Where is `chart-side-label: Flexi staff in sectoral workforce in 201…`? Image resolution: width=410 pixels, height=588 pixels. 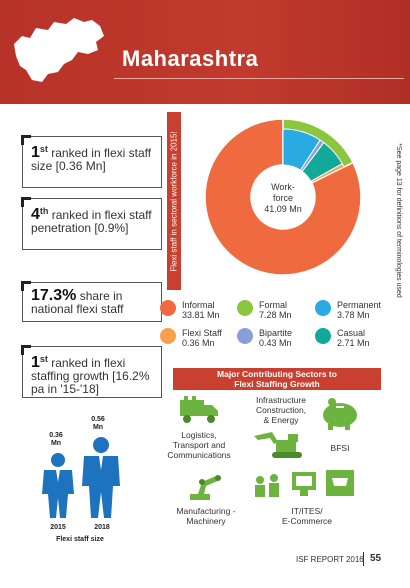 chart-side-label: Flexi staff in sectoral workforce in 201… is located at coordinates (174, 201).